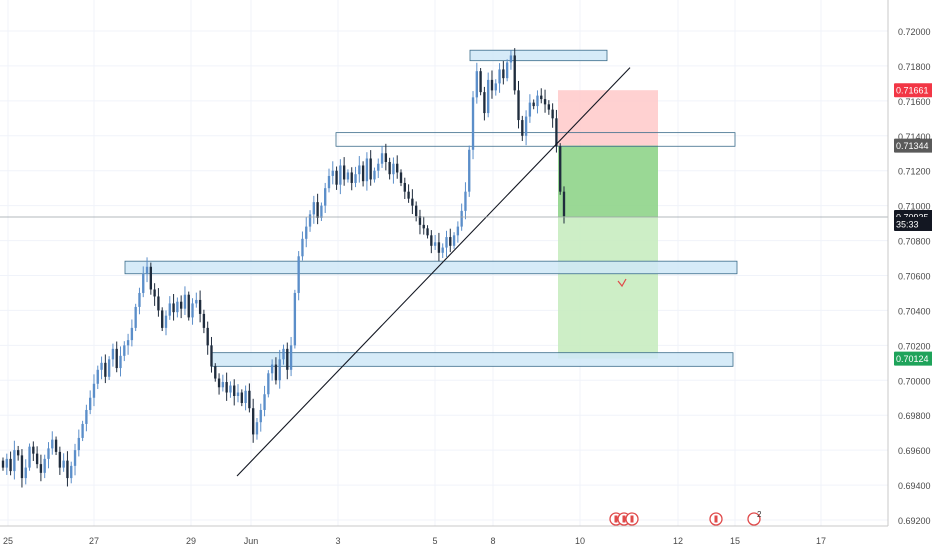  What do you see at coordinates (914, 346) in the screenshot?
I see `price-tick-label: 0.70200` at bounding box center [914, 346].